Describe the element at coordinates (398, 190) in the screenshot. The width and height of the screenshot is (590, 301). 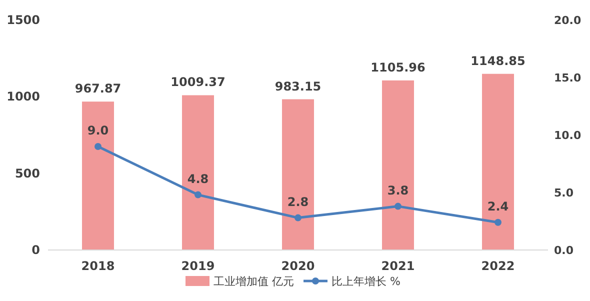
I see `data-label: 3.8` at that location.